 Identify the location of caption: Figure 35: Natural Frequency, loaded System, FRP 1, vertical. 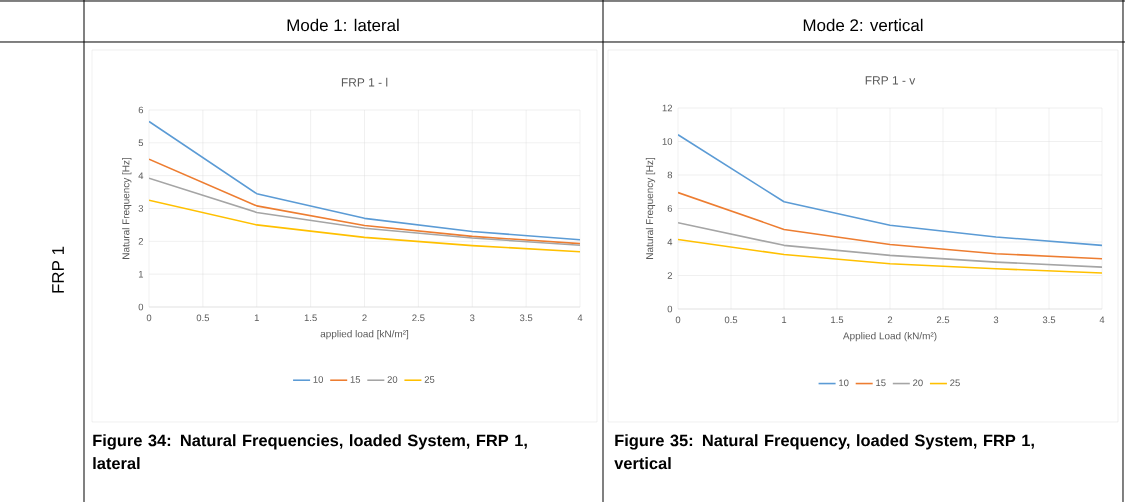
(824, 452).